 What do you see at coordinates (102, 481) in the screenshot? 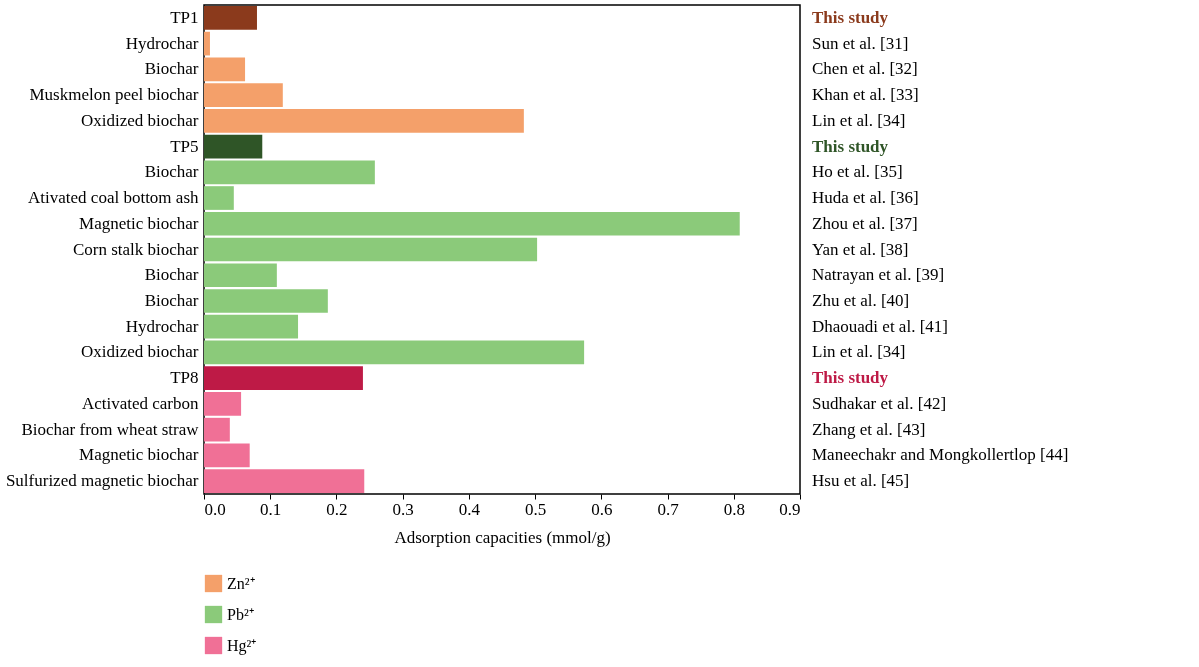
I see `y-tick-label: Sulfurized magnetic biochar` at bounding box center [102, 481].